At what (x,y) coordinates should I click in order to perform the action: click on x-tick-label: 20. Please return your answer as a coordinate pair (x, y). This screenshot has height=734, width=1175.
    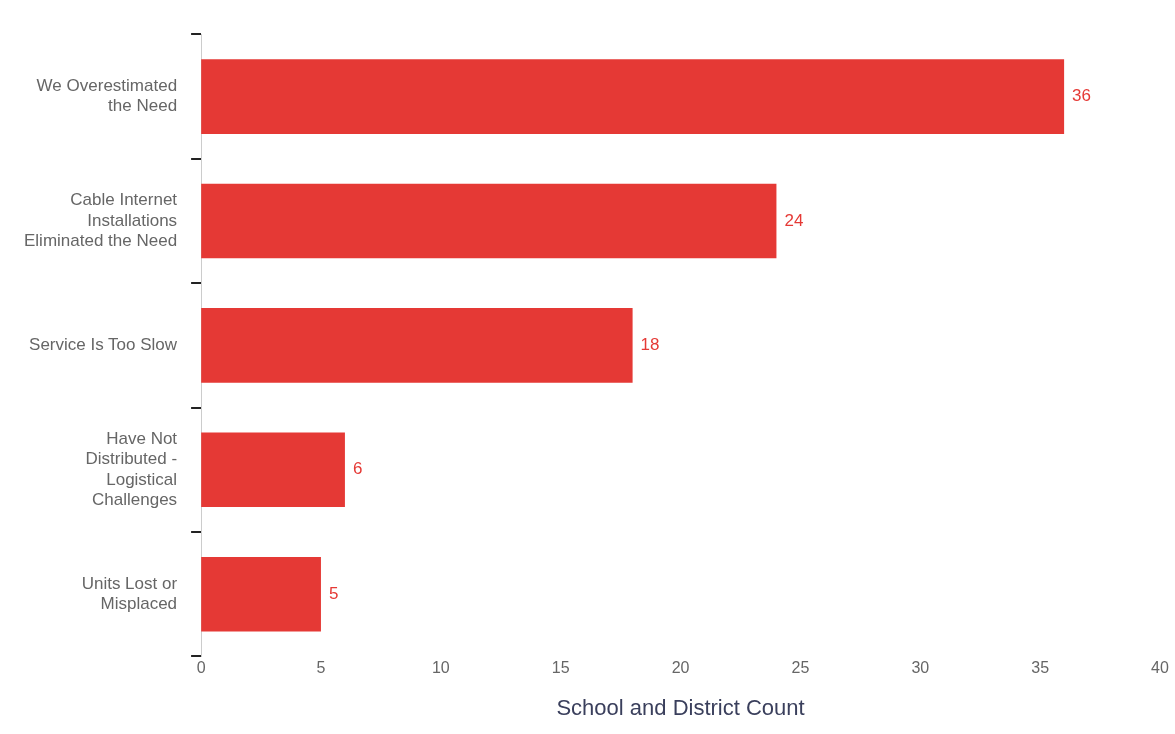
    Looking at the image, I should click on (680, 668).